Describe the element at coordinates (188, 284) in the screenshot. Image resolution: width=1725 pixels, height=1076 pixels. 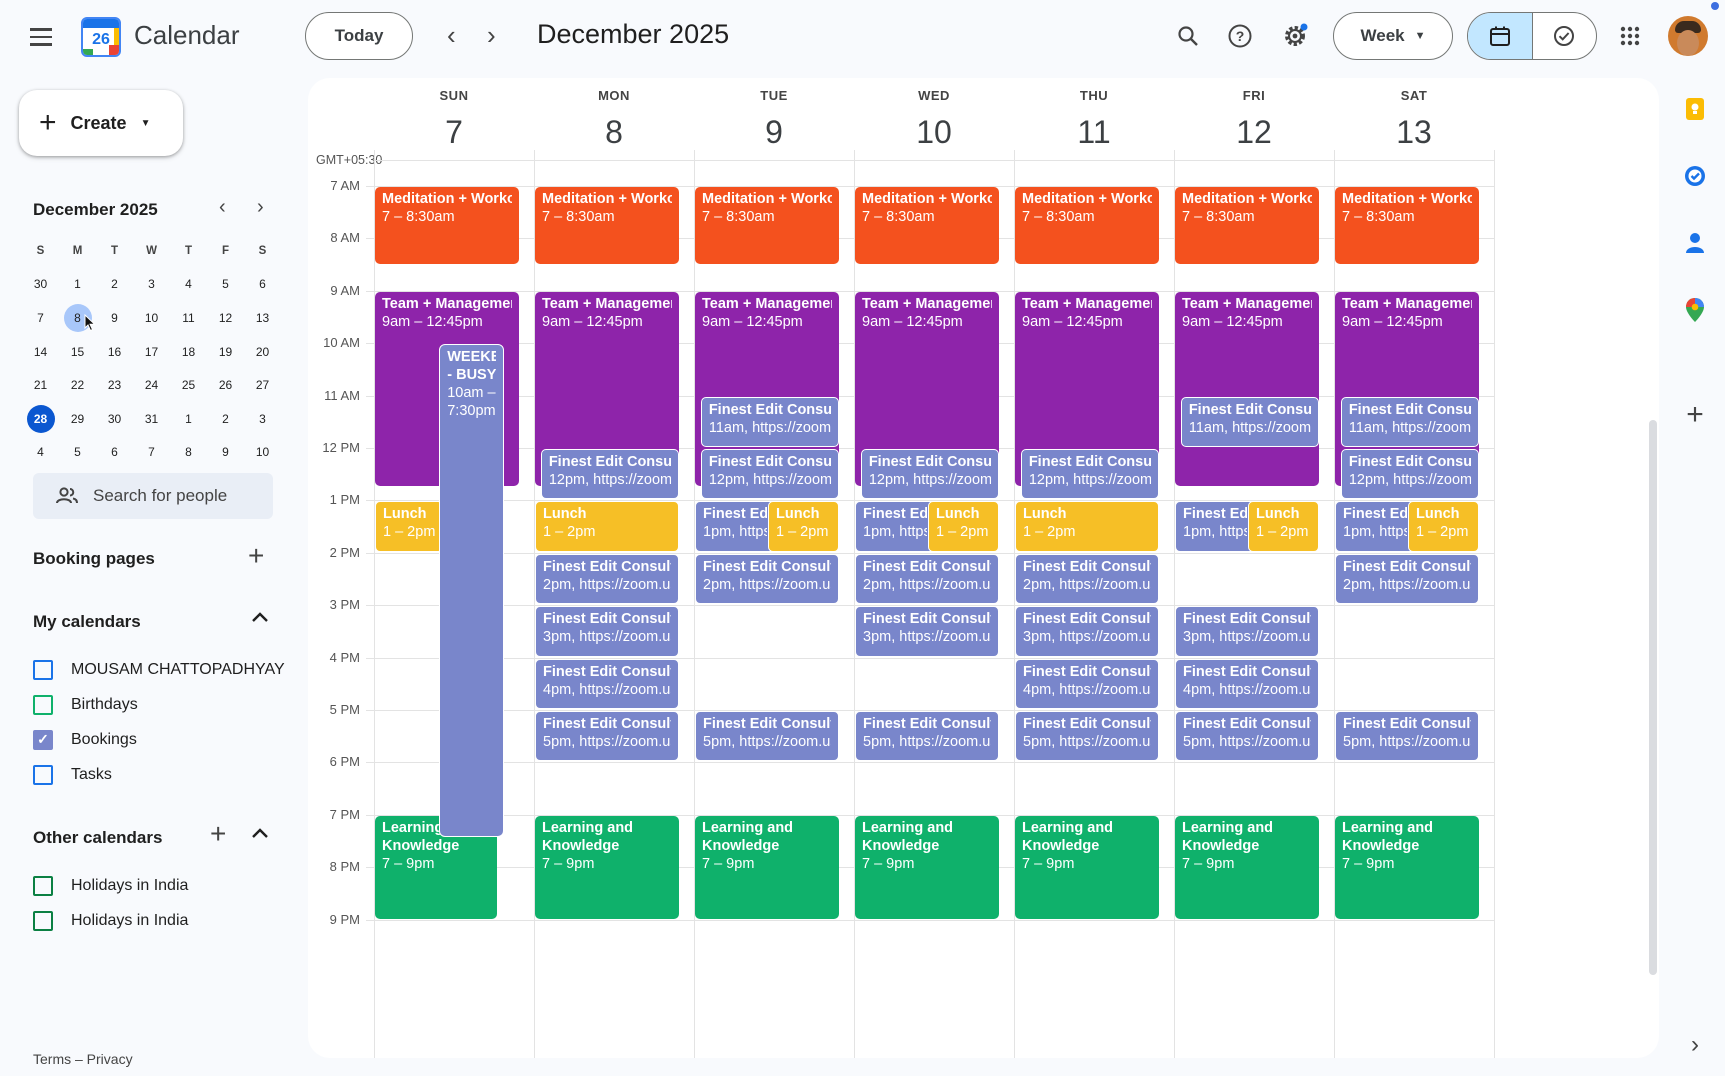
I see `mini-day: 4` at that location.